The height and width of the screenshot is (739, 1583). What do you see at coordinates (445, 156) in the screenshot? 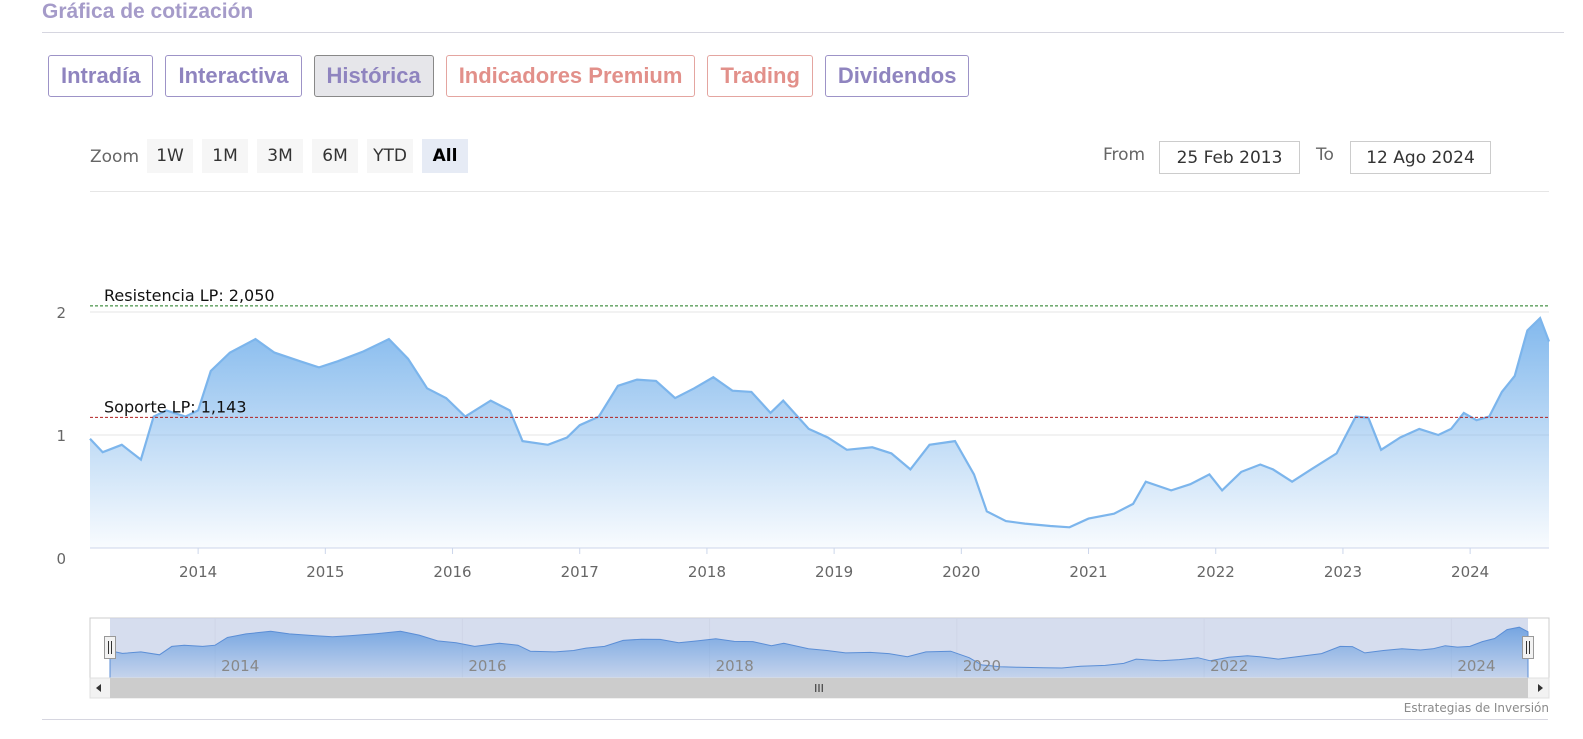
I see `zoom-all-button: All` at bounding box center [445, 156].